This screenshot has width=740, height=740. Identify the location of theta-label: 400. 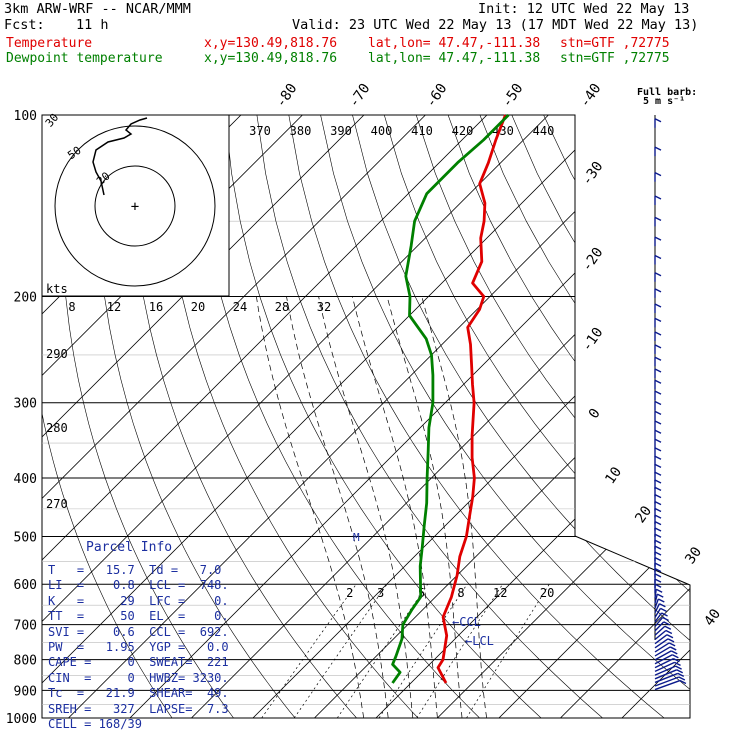
(382, 131).